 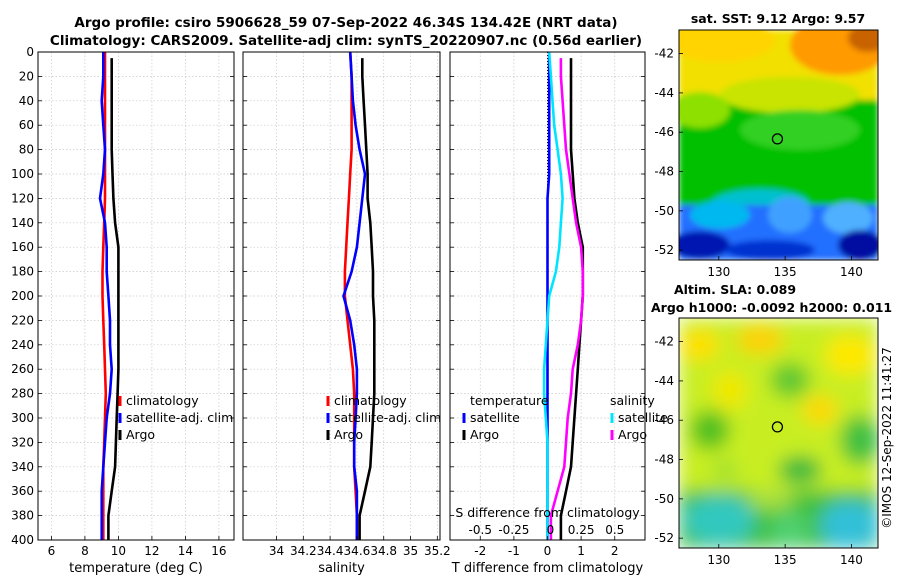 What do you see at coordinates (22, 320) in the screenshot?
I see `y-tick-label: 220` at bounding box center [22, 320].